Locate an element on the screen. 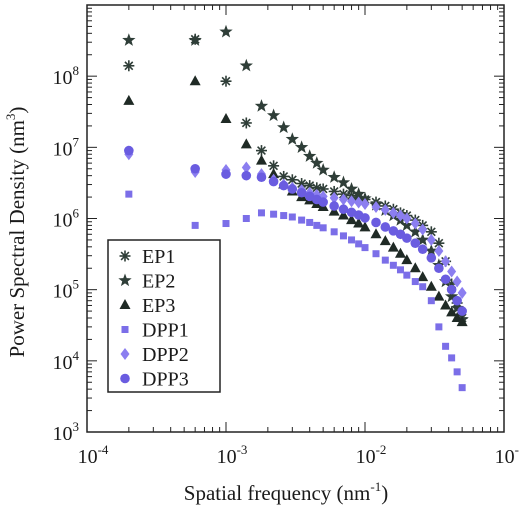 The height and width of the screenshot is (507, 520). y-tick-label: 10⁴ is located at coordinates (66, 361).